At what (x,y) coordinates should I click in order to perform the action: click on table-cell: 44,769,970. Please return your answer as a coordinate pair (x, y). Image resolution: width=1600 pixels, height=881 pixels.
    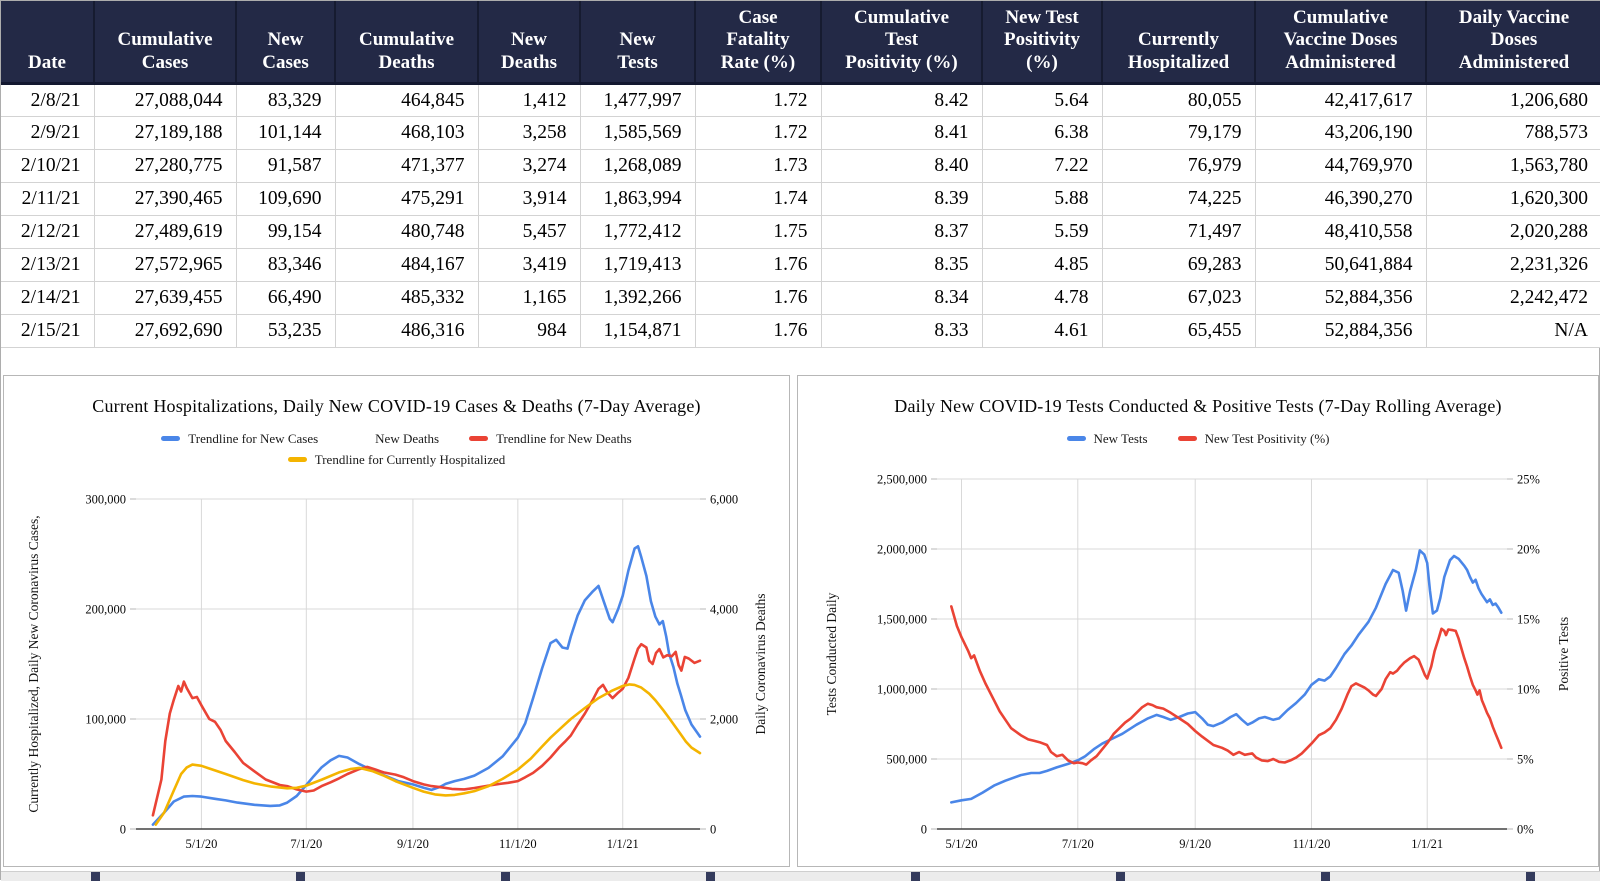
    Looking at the image, I should click on (1340, 166).